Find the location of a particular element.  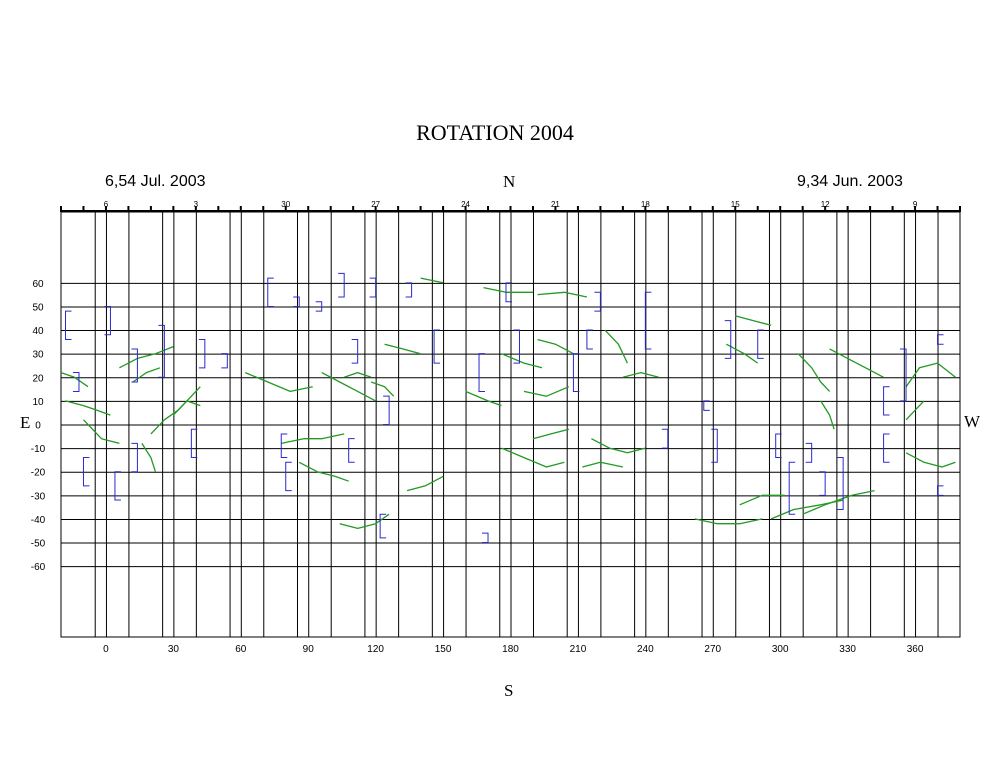

y-tick-label: 60 is located at coordinates (38, 284).